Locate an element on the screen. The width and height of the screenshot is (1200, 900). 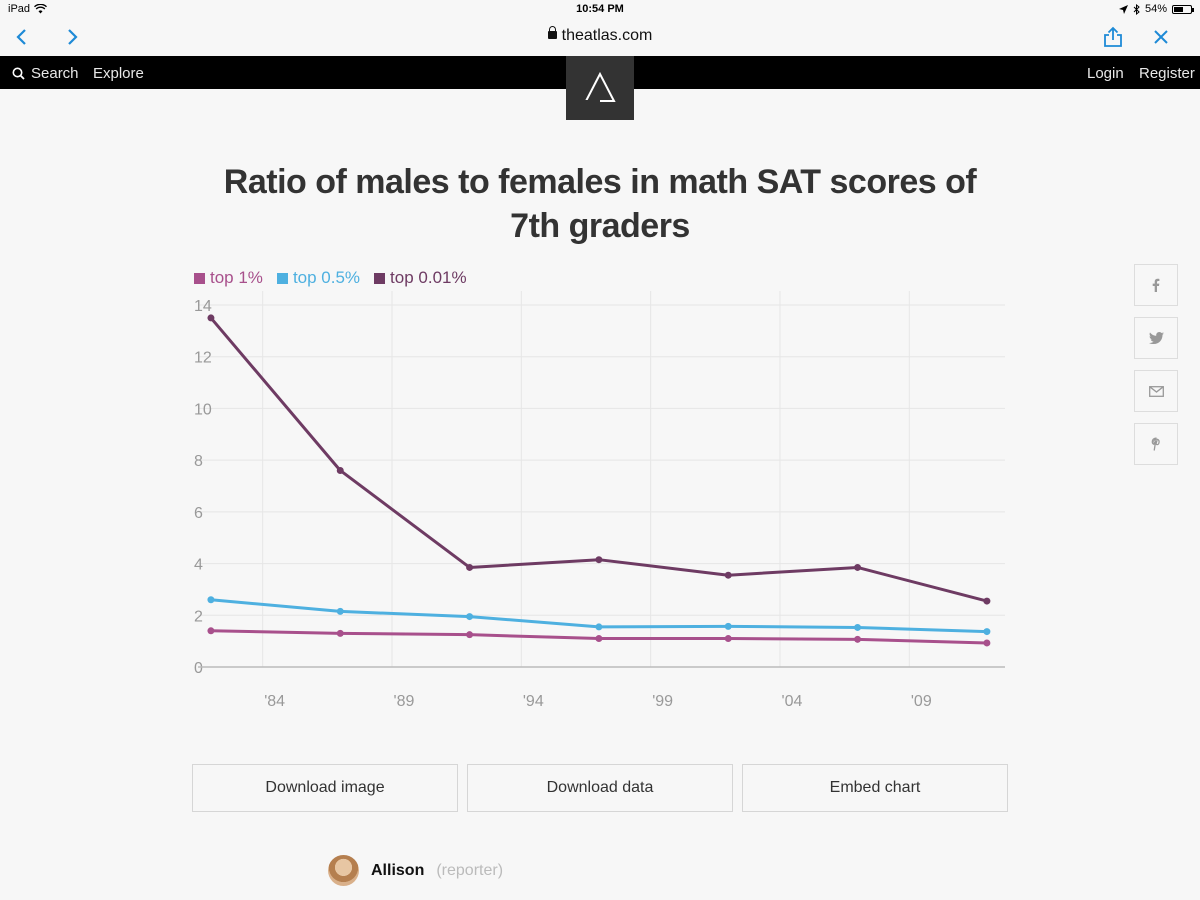
share-button is located at coordinates (1113, 37).